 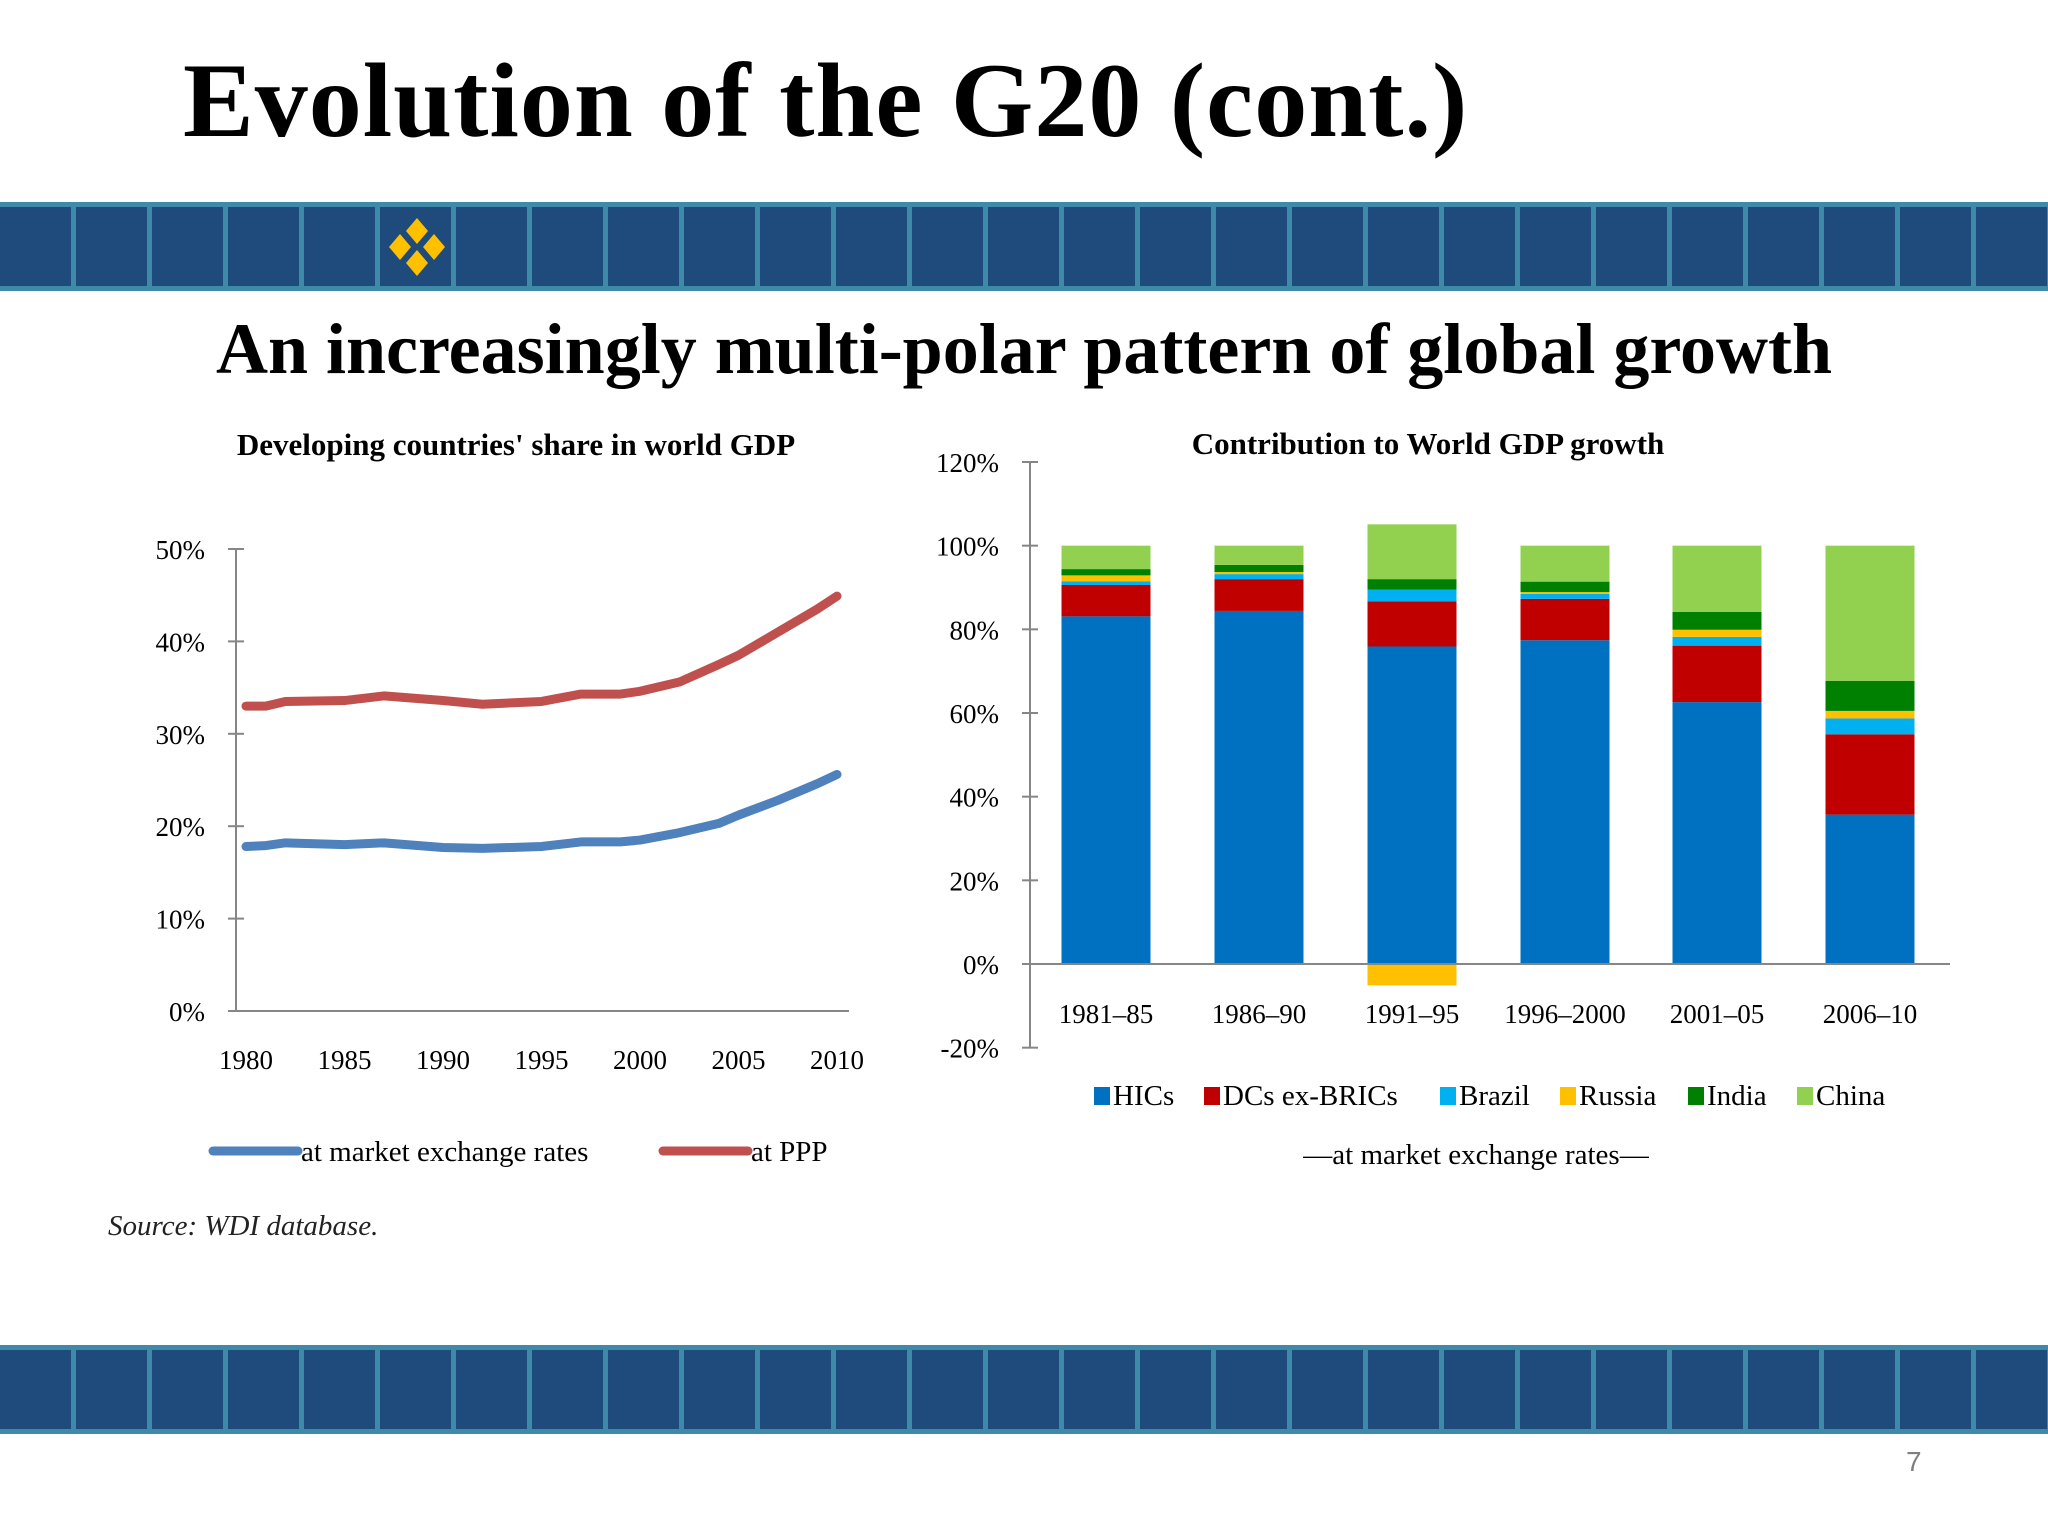 What do you see at coordinates (417, 247) in the screenshot?
I see `four-diamonds-icon` at bounding box center [417, 247].